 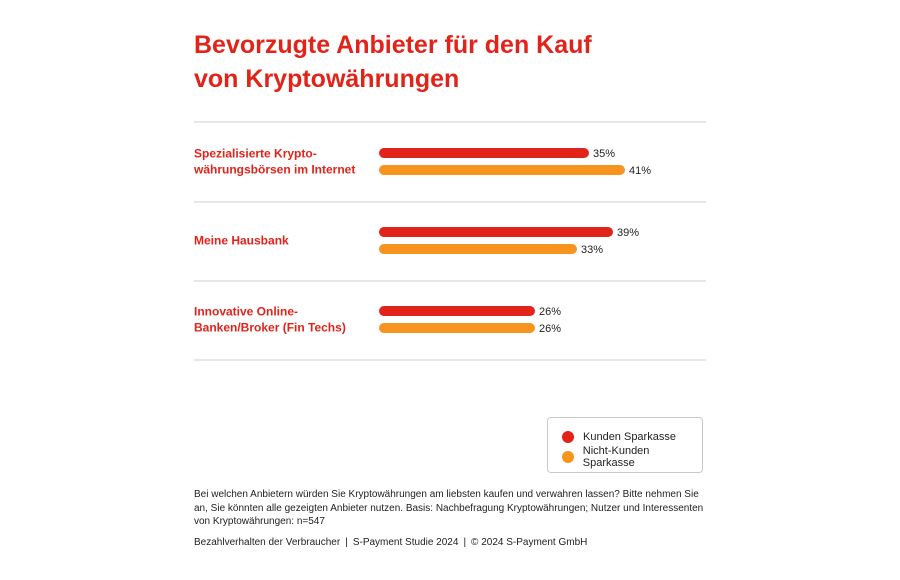 What do you see at coordinates (592, 250) in the screenshot?
I see `data-label: 33%` at bounding box center [592, 250].